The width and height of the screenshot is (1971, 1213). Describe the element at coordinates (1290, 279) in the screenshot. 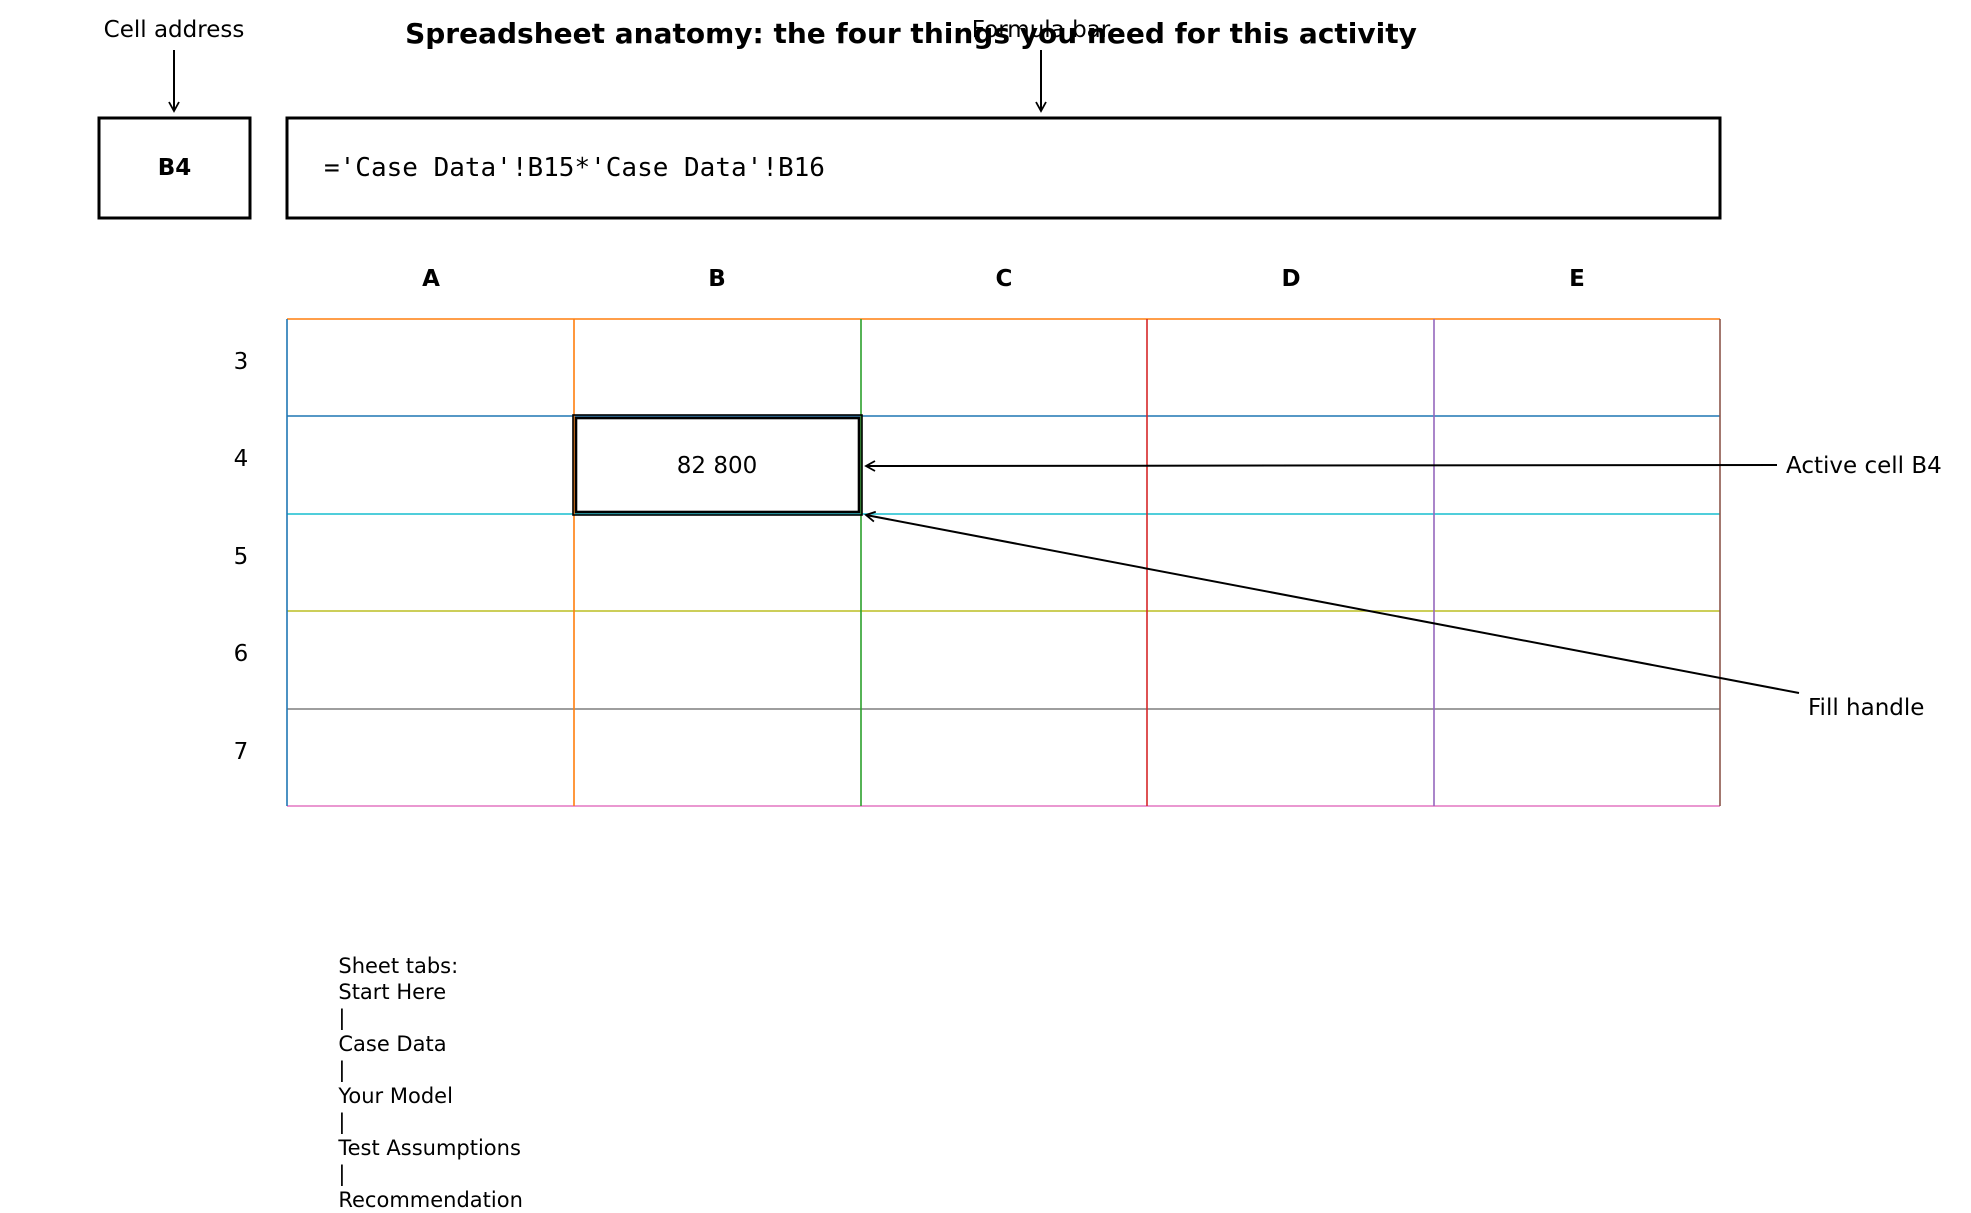

I see `column-header-d: D` at that location.